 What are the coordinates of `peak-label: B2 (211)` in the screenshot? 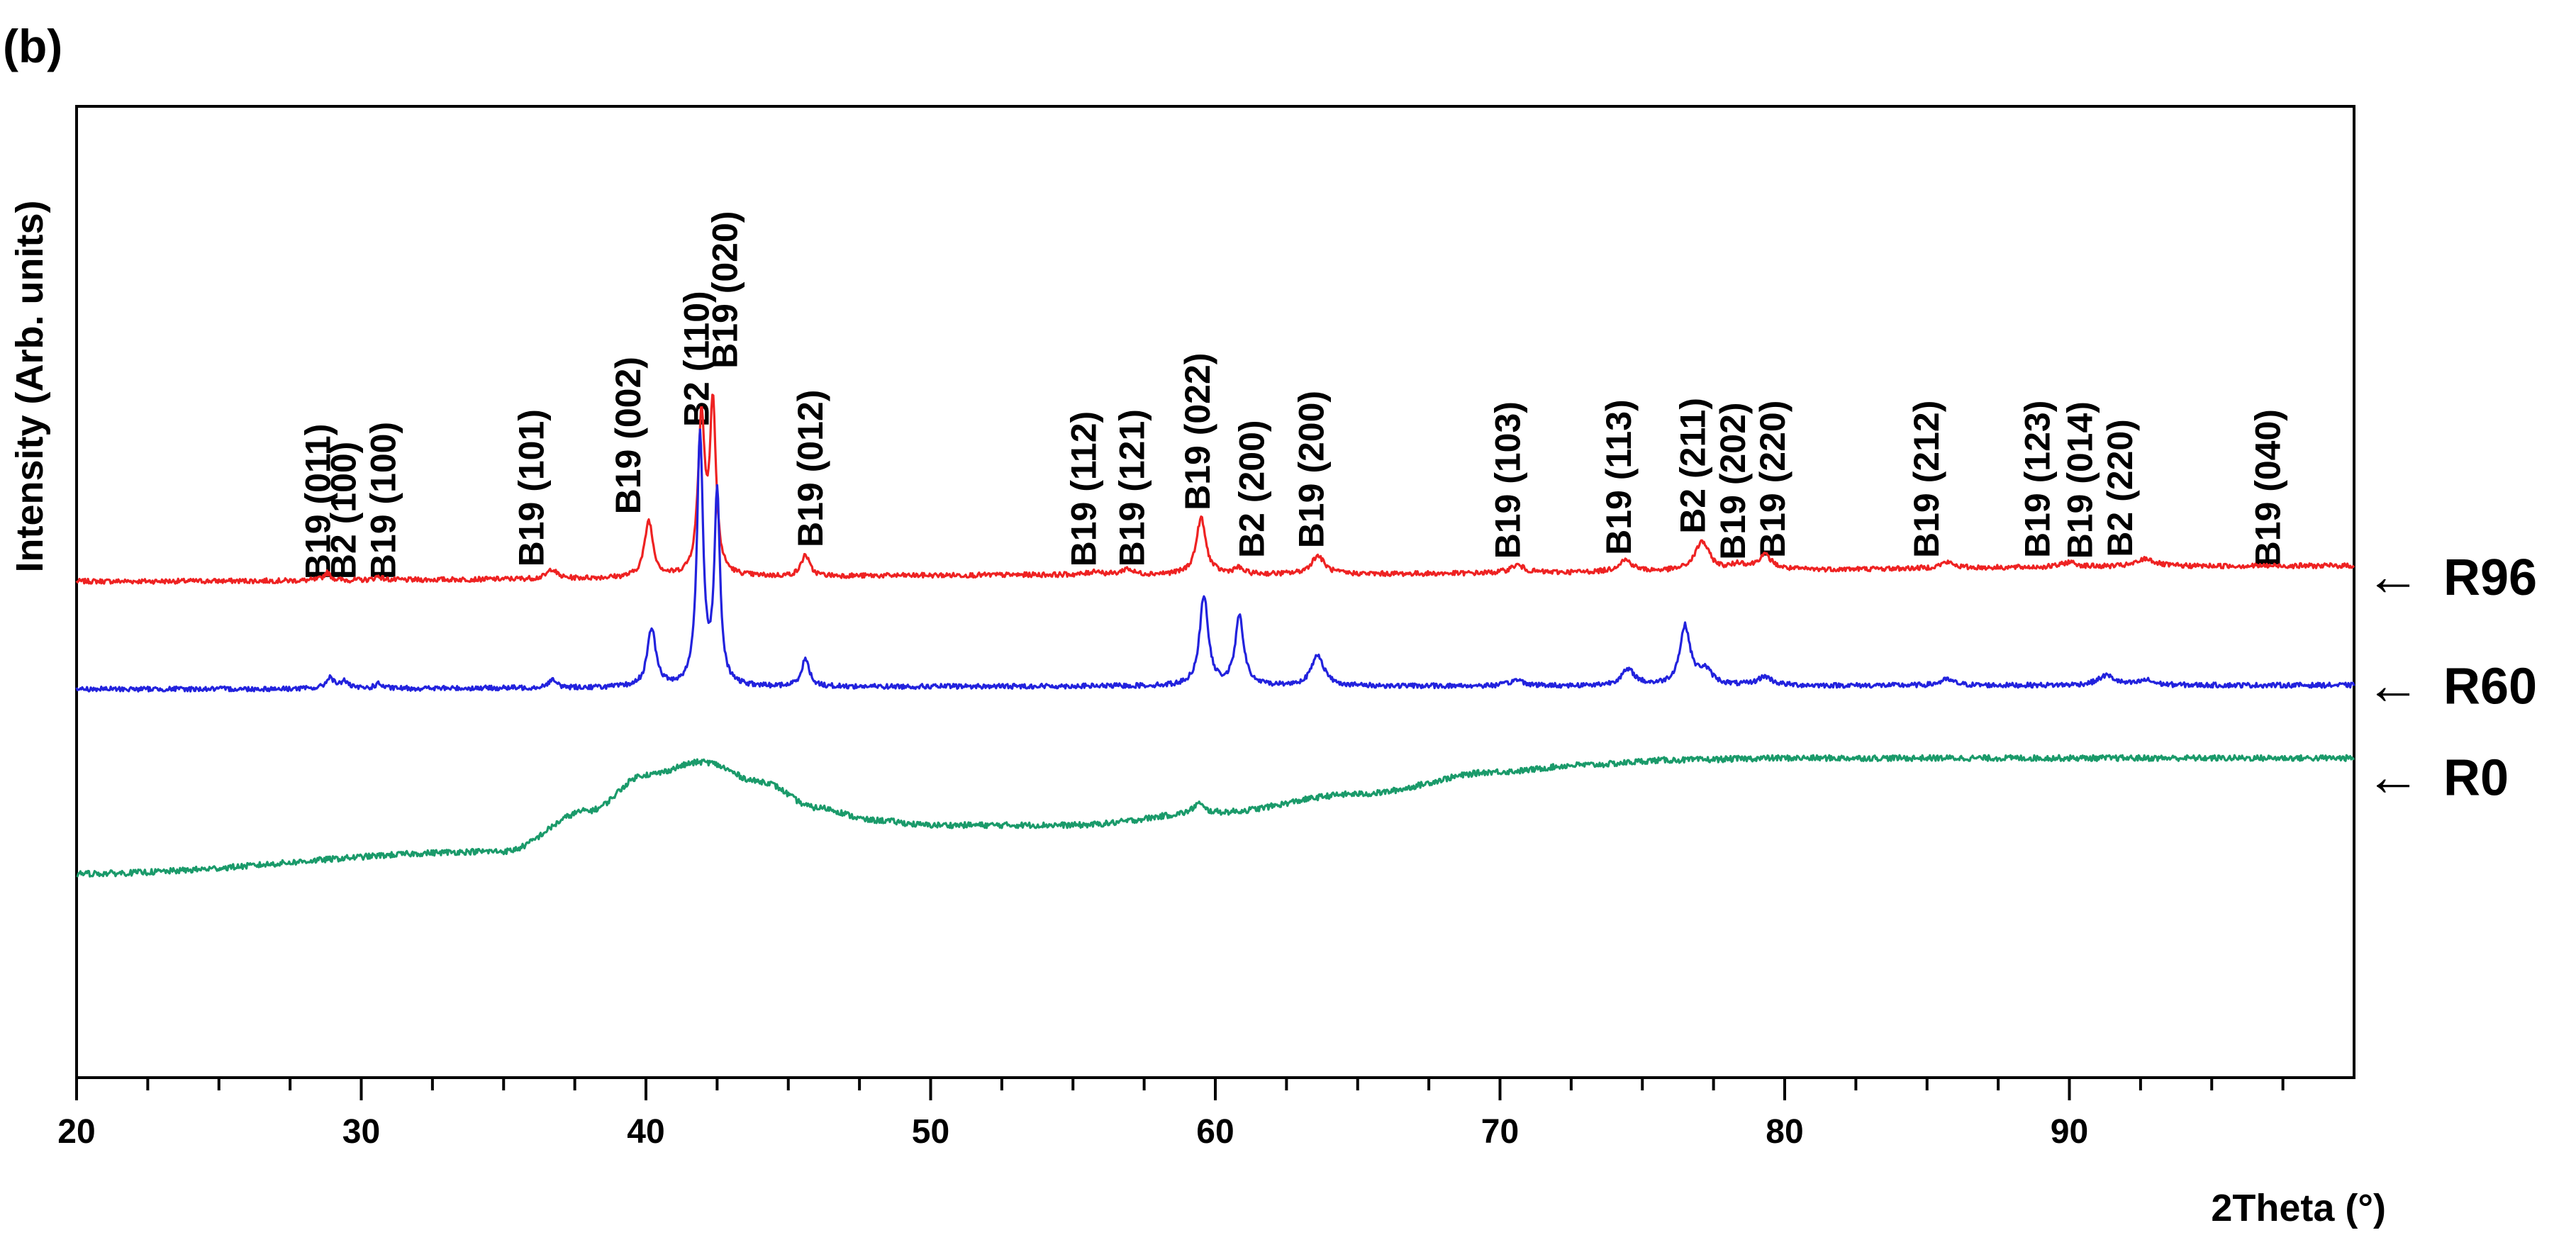 It's located at (1693, 466).